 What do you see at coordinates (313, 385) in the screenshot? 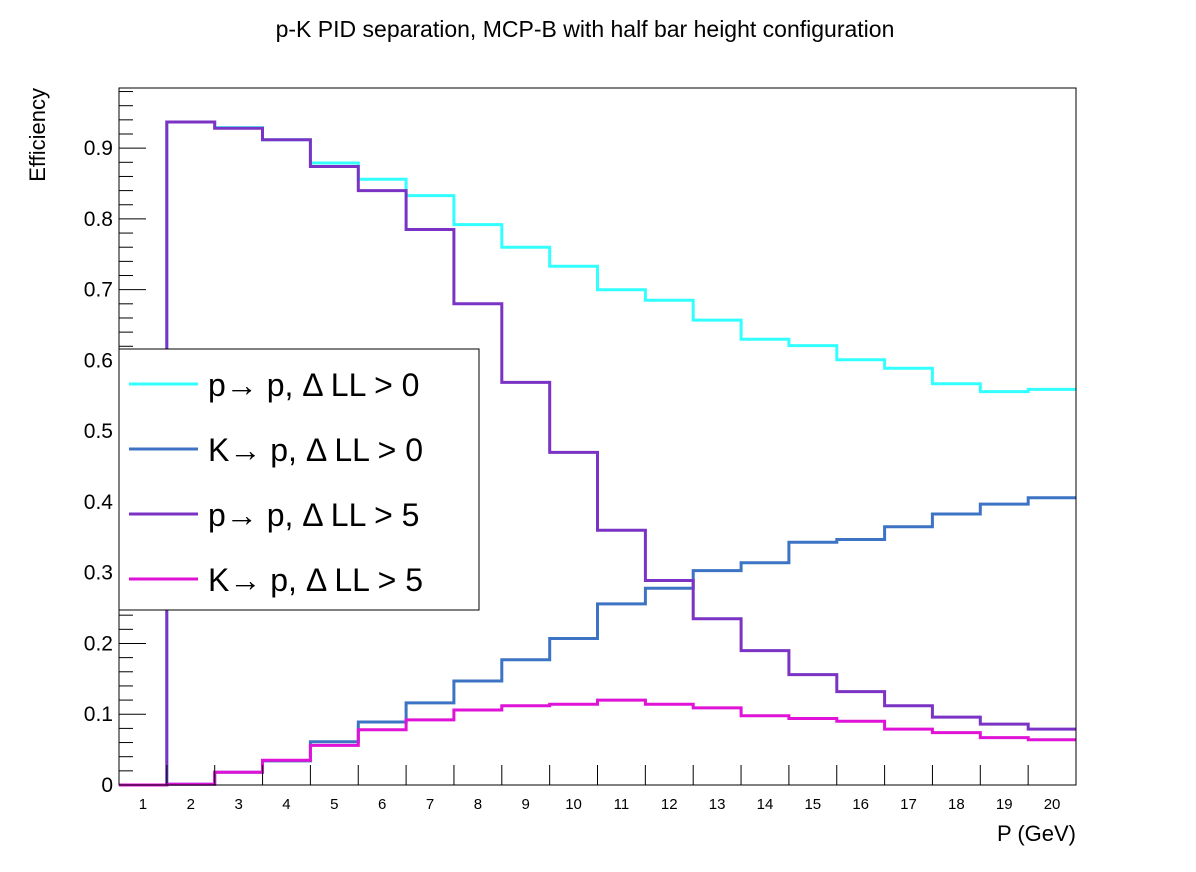
I see `legend-label: p→ p, Δ LL > 0` at bounding box center [313, 385].